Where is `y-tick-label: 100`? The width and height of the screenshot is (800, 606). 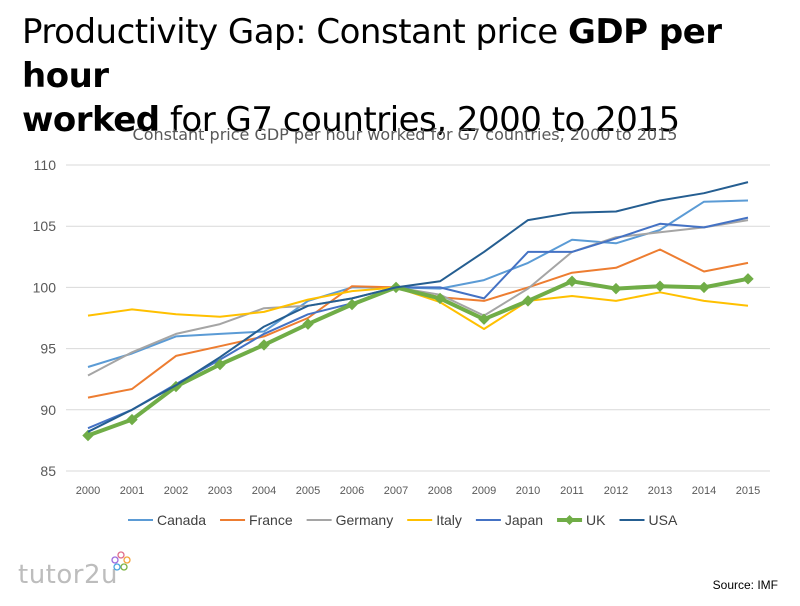 y-tick-label: 100 is located at coordinates (45, 287).